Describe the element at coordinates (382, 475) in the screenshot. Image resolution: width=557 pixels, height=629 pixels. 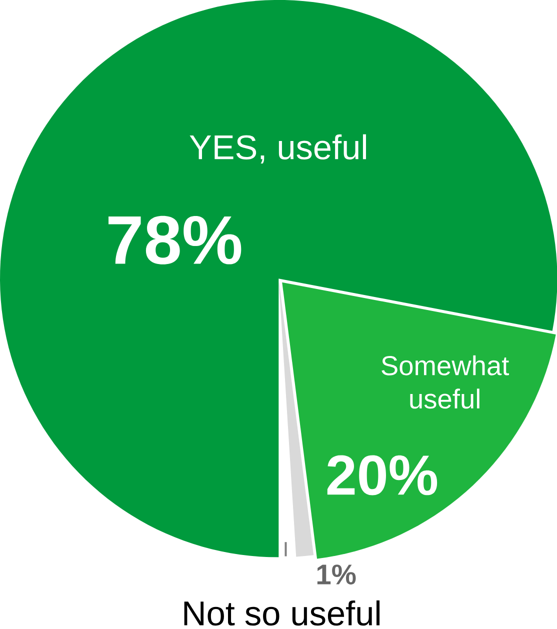
I see `data-label: 20%` at that location.